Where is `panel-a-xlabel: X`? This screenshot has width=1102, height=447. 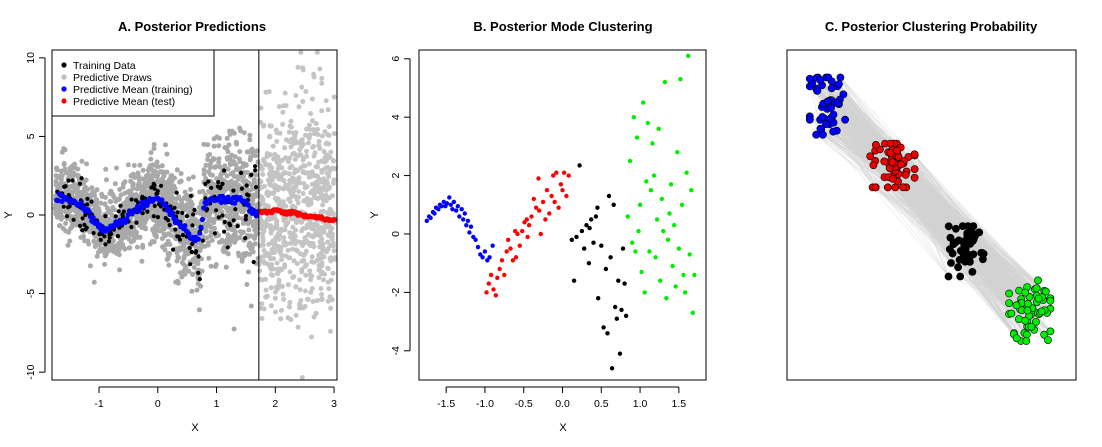 panel-a-xlabel: X is located at coordinates (195, 428).